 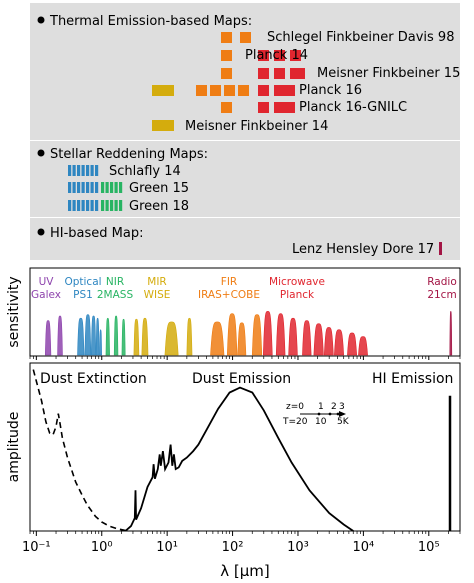 What do you see at coordinates (167, 547) in the screenshot?
I see `x-tick-label: 10¹` at bounding box center [167, 547].